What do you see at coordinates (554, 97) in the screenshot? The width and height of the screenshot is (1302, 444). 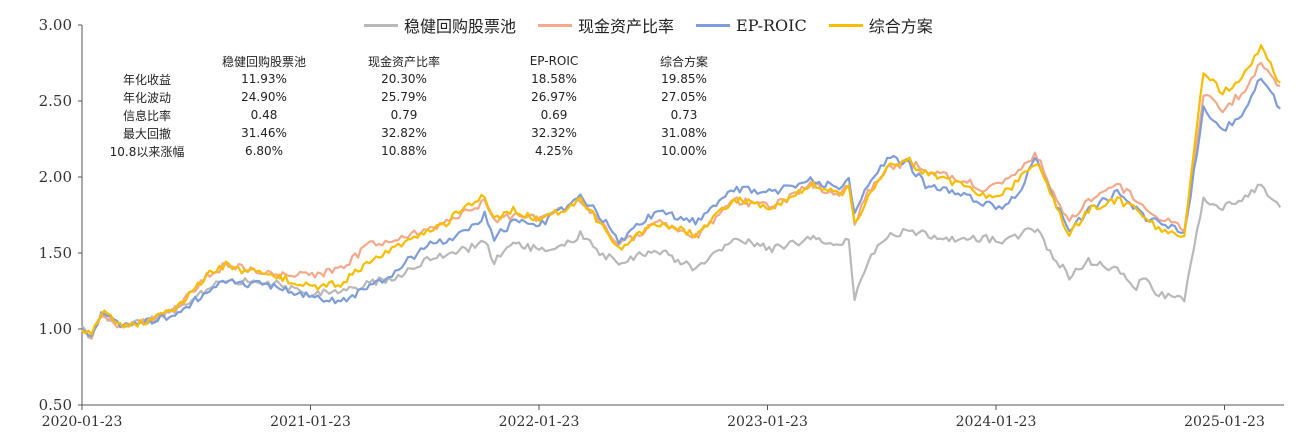 I see `stats-cell: 26.97%` at bounding box center [554, 97].